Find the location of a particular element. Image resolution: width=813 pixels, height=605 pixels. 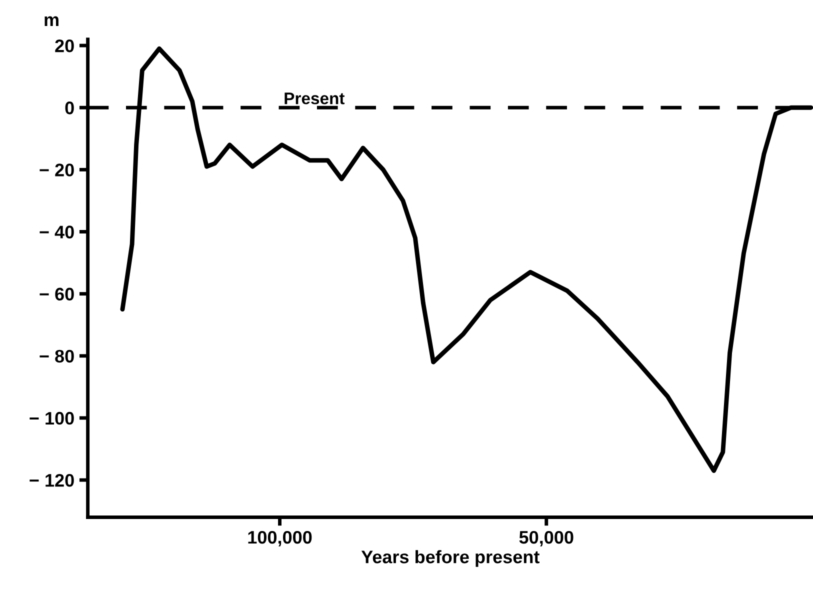

y-tick-label: − 20 is located at coordinates (57, 170).